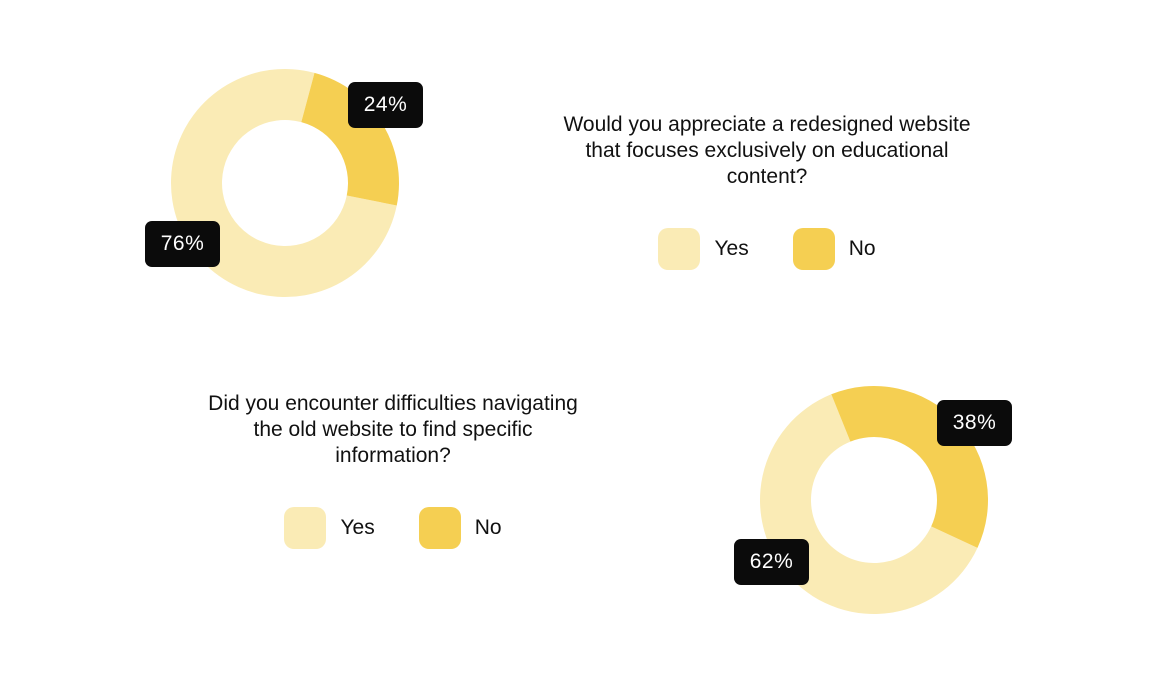 The width and height of the screenshot is (1150, 698). I want to click on chart-1-no-percent-badge: 24%, so click(385, 105).